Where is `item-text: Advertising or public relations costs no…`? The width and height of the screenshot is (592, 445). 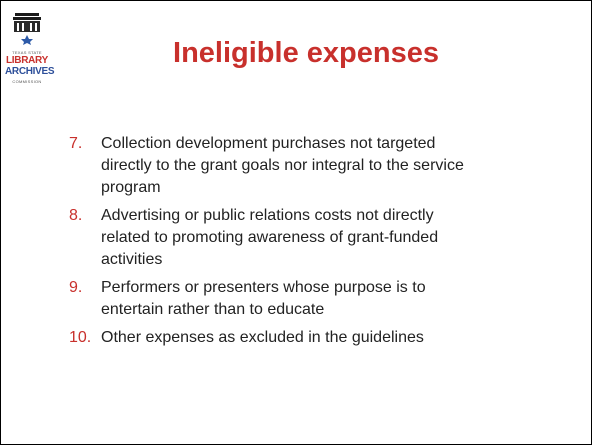 item-text: Advertising or public relations costs no… is located at coordinates (267, 215).